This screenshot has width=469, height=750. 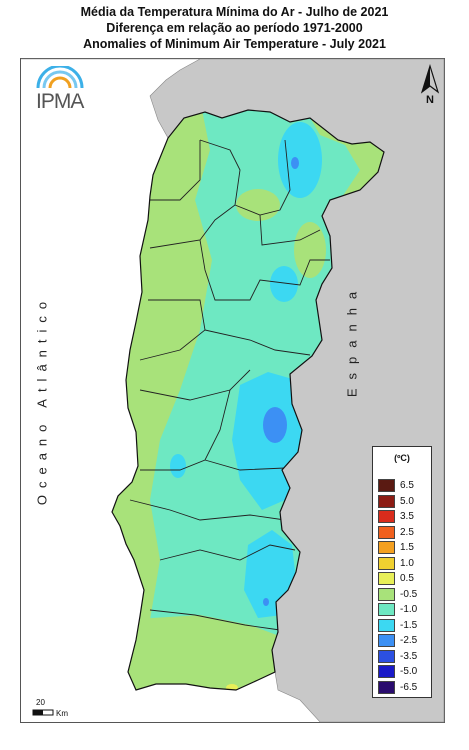 I want to click on legend-item: -6.5, so click(x=404, y=687).